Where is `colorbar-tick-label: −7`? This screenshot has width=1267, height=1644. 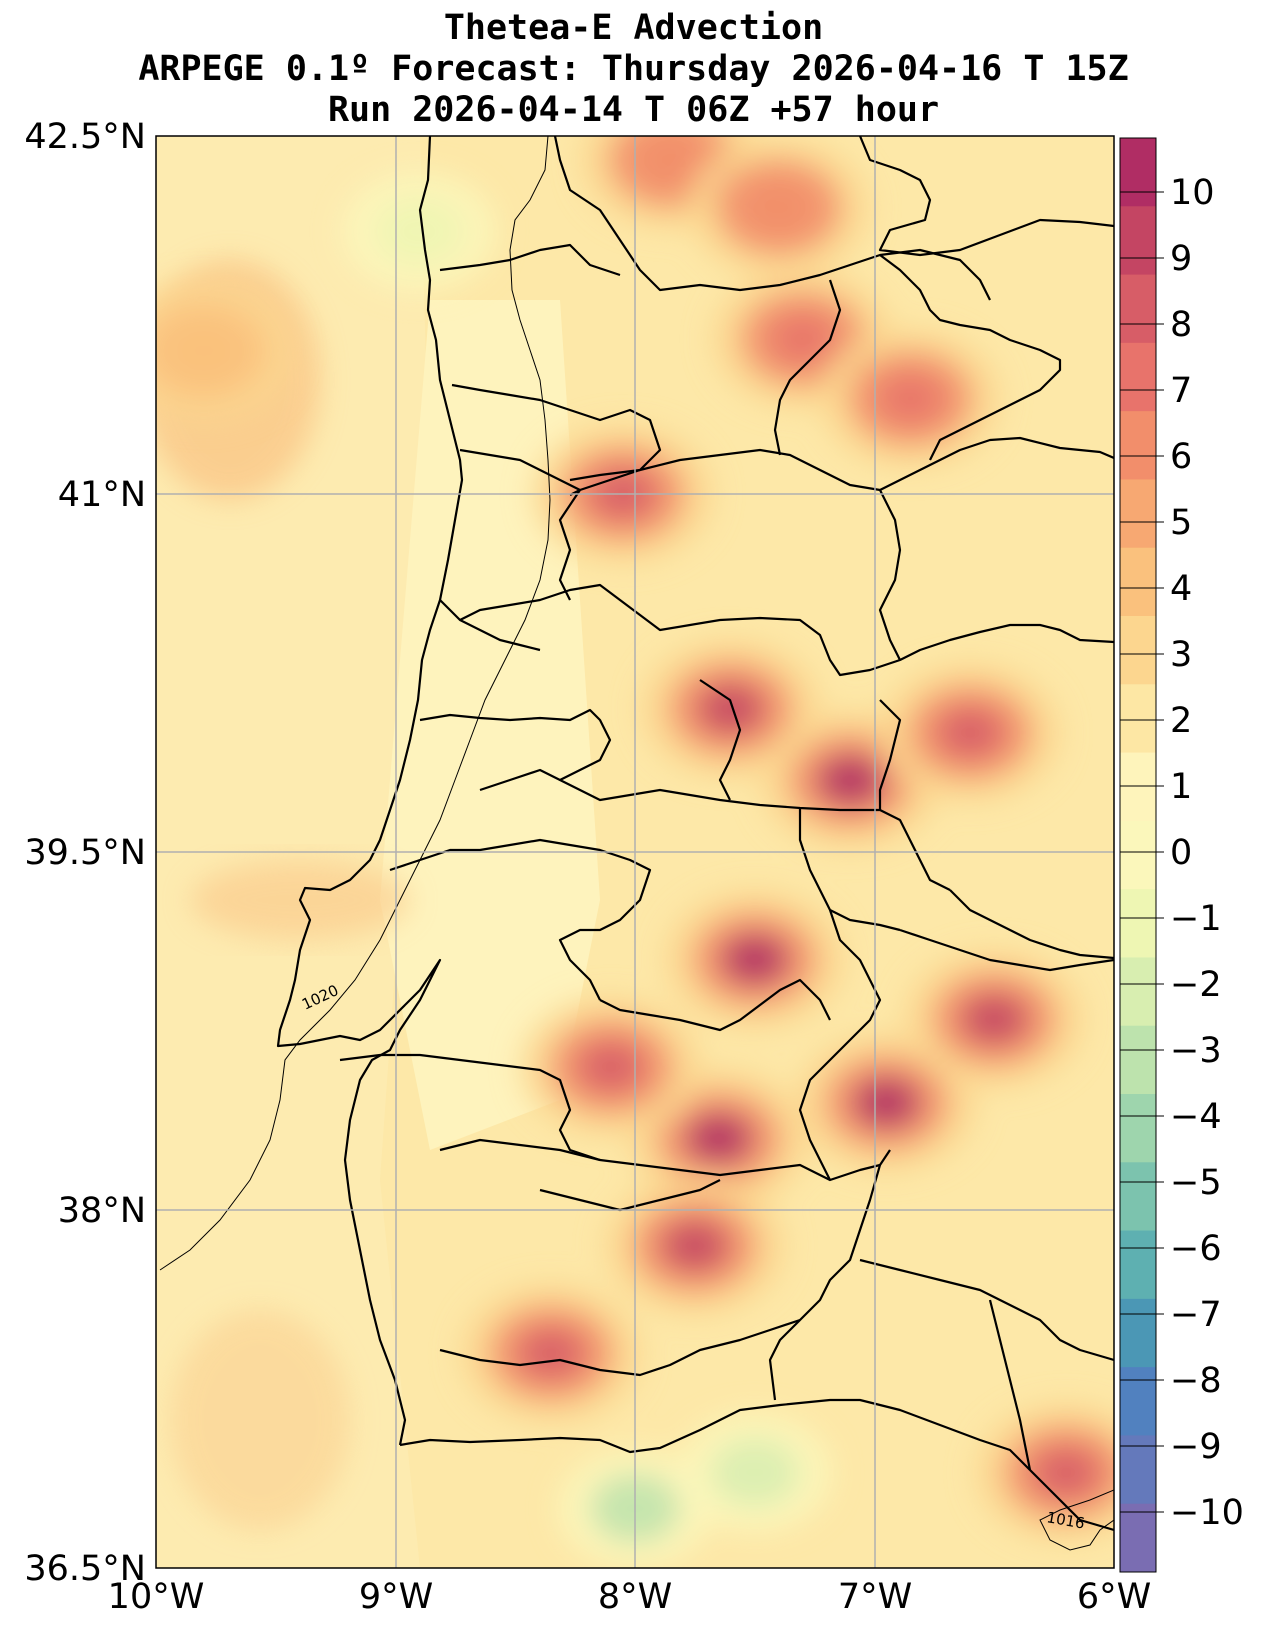
colorbar-tick-label: −7 is located at coordinates (1196, 1315).